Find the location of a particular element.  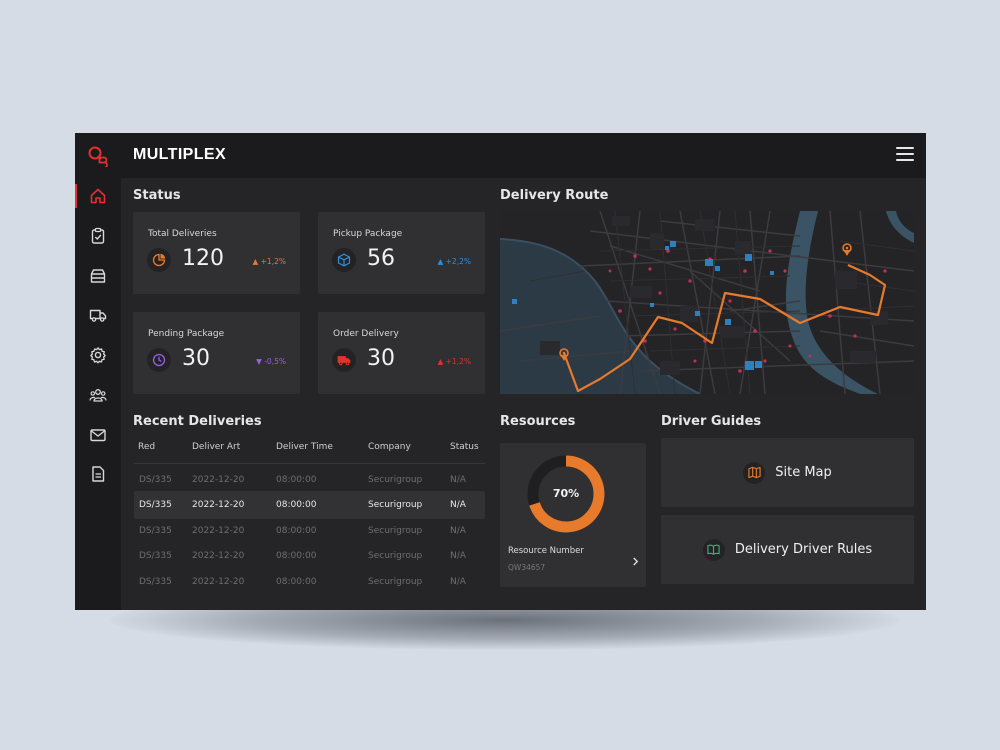

stat-card-total-deliveries: Total Deliveries 120 ▲ +1,2% is located at coordinates (216, 253).